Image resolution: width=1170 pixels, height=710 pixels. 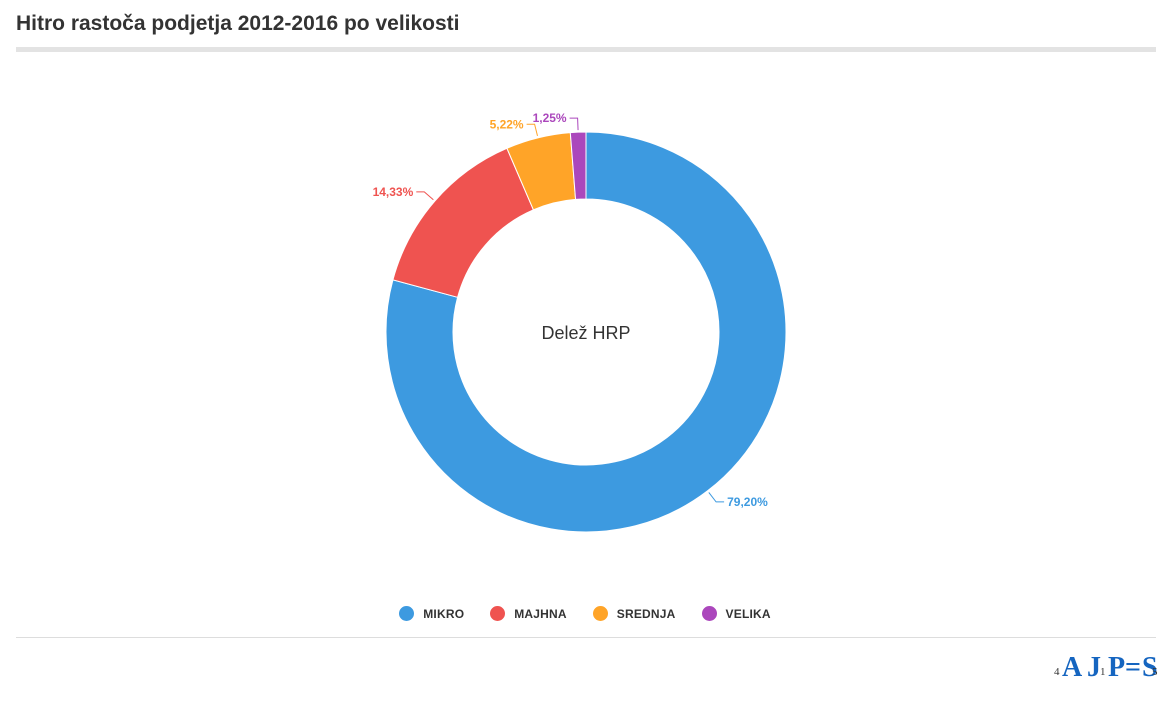 I want to click on legend-label: SREDNJA, so click(x=646, y=613).